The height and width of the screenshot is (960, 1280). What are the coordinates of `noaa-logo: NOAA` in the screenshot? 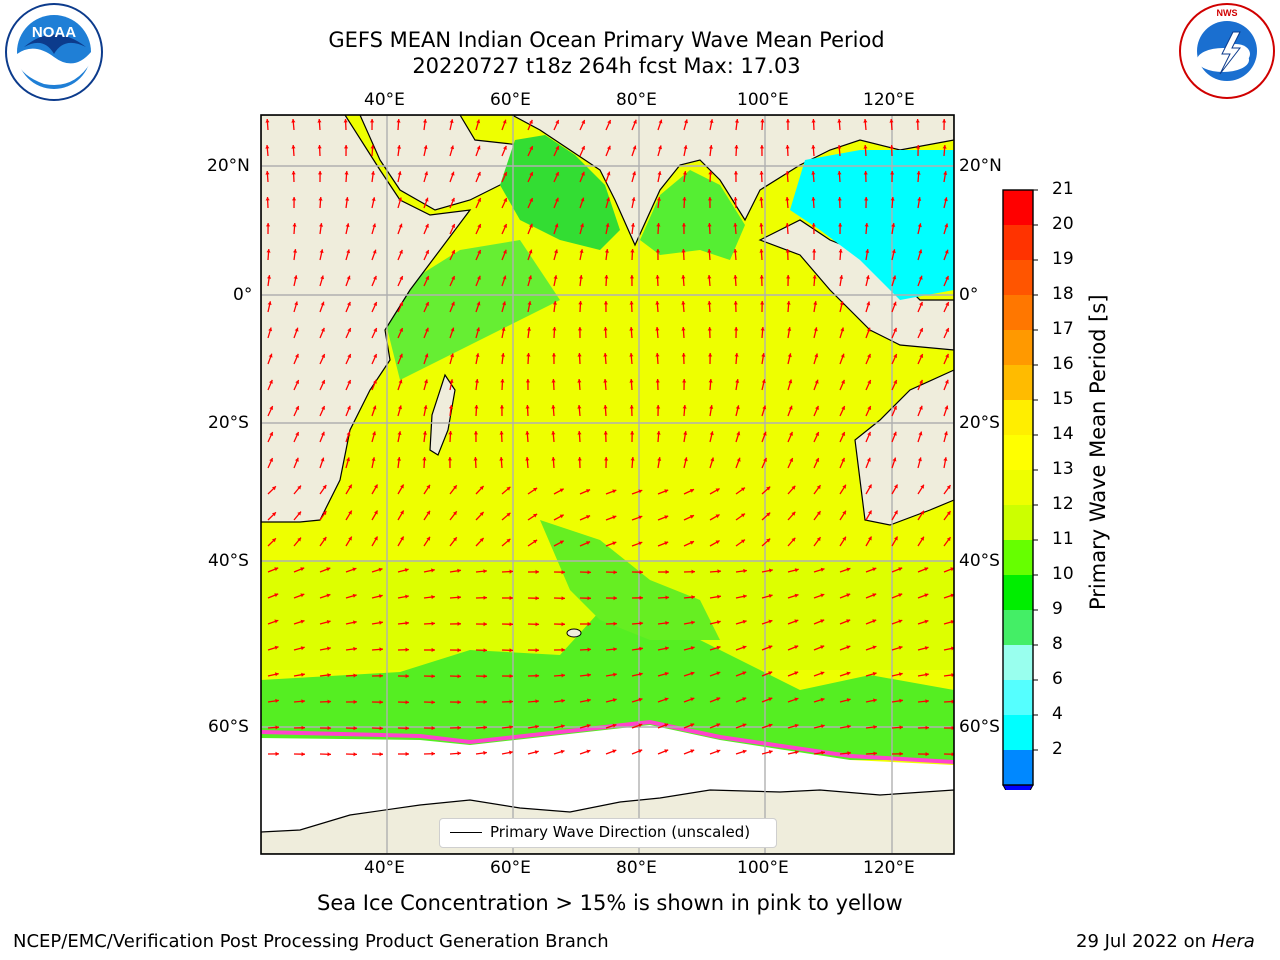 It's located at (54, 52).